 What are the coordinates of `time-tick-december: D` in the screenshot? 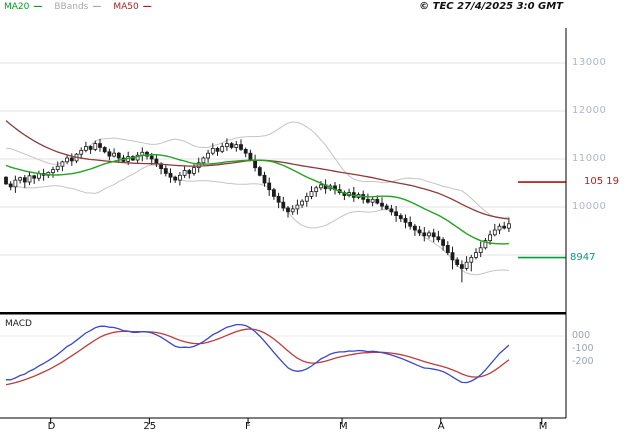 It's located at (51, 426).